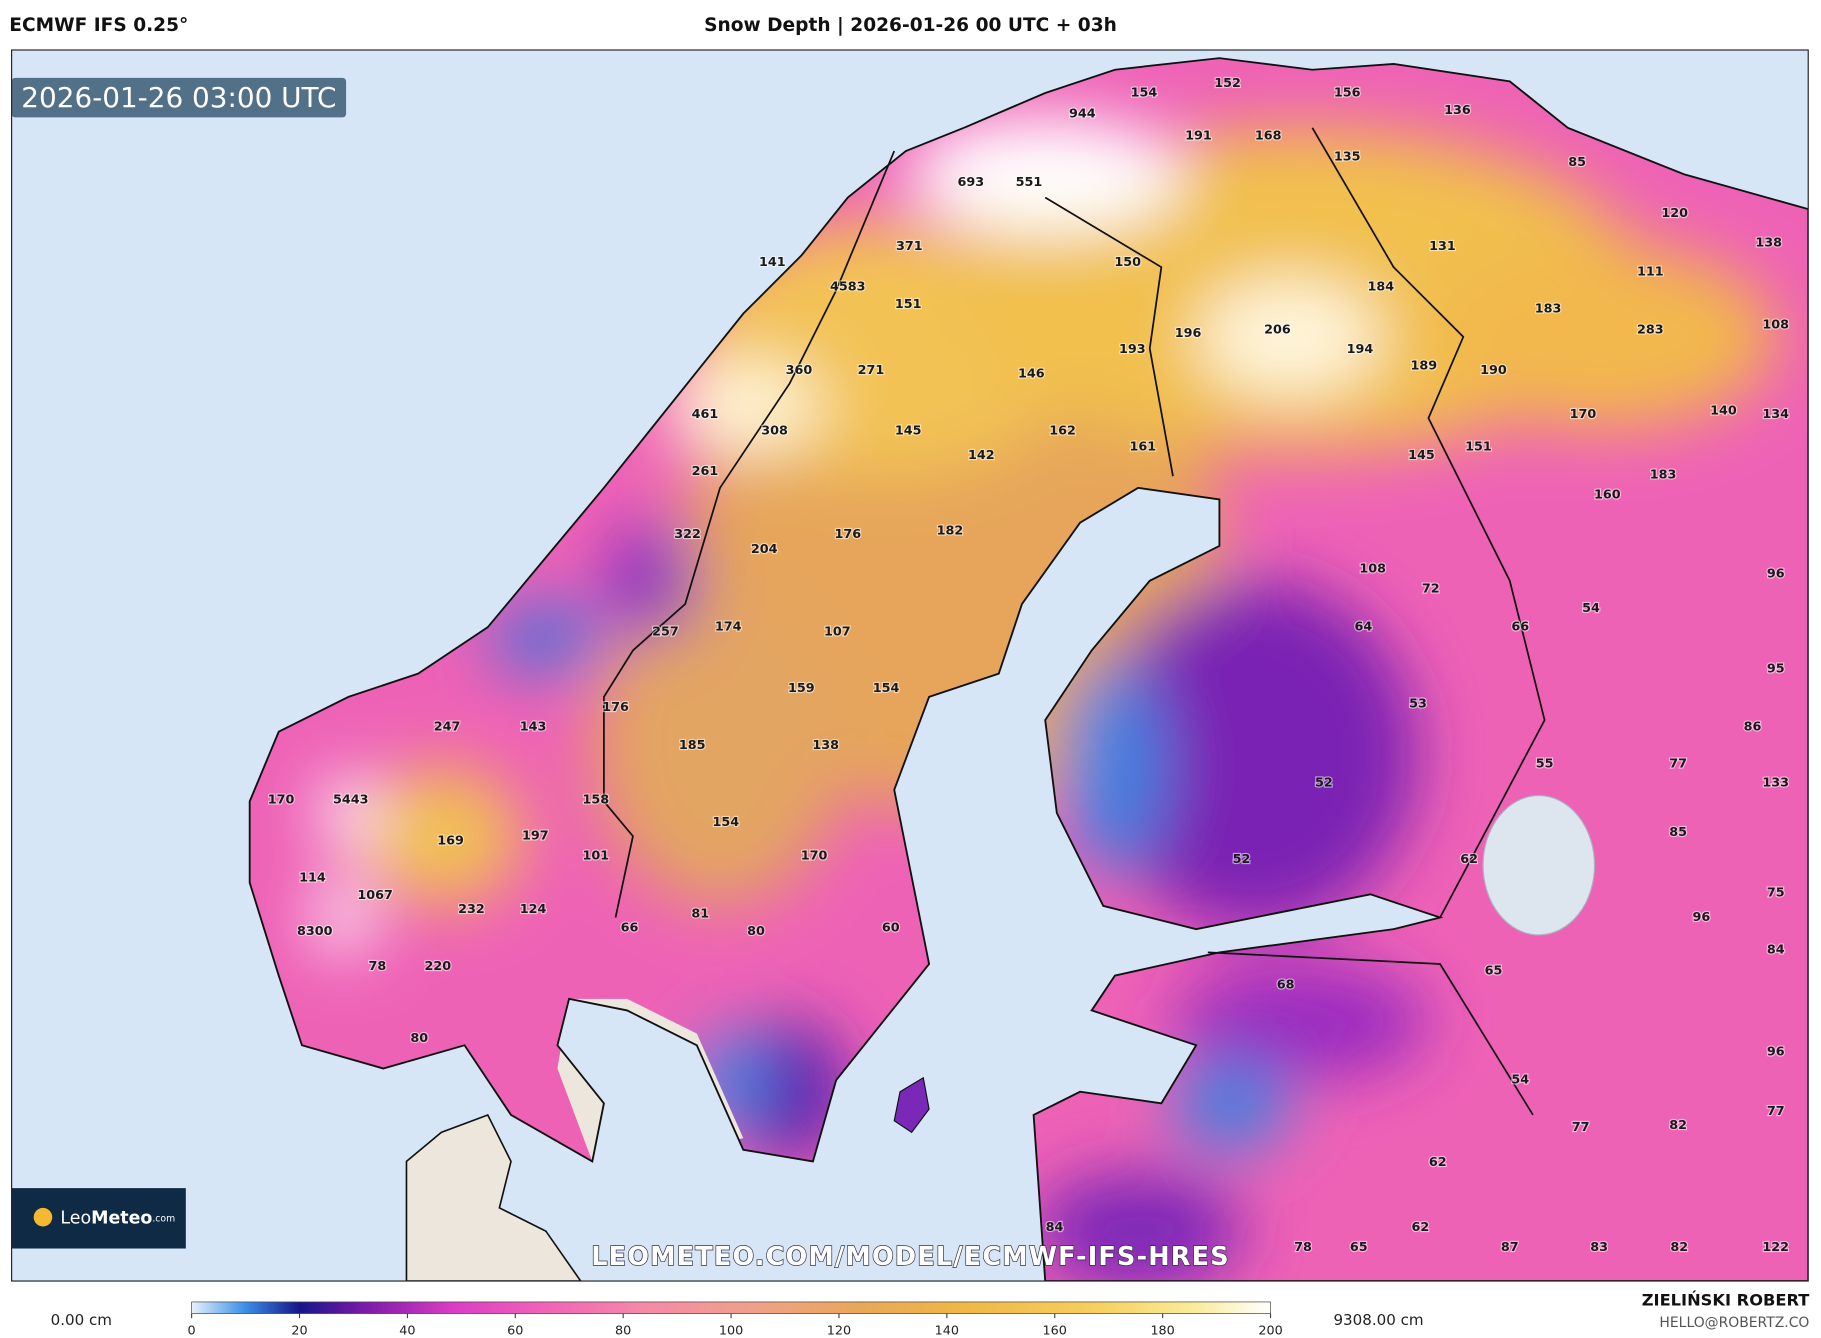 The width and height of the screenshot is (1821, 1338). Describe the element at coordinates (1431, 588) in the screenshot. I see `point-value: 72` at that location.